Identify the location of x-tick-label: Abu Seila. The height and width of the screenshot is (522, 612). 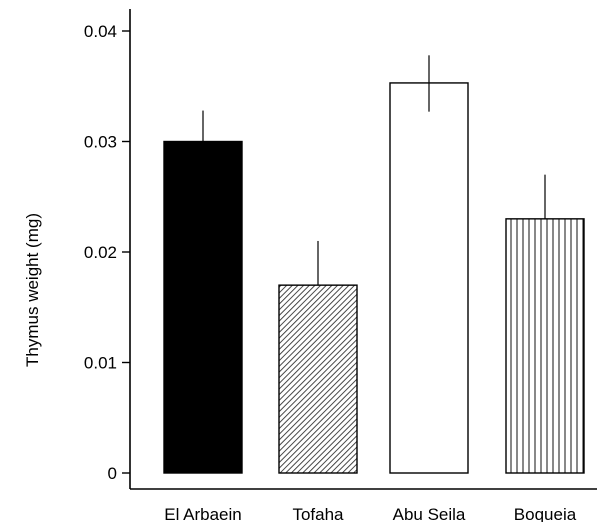
(429, 513).